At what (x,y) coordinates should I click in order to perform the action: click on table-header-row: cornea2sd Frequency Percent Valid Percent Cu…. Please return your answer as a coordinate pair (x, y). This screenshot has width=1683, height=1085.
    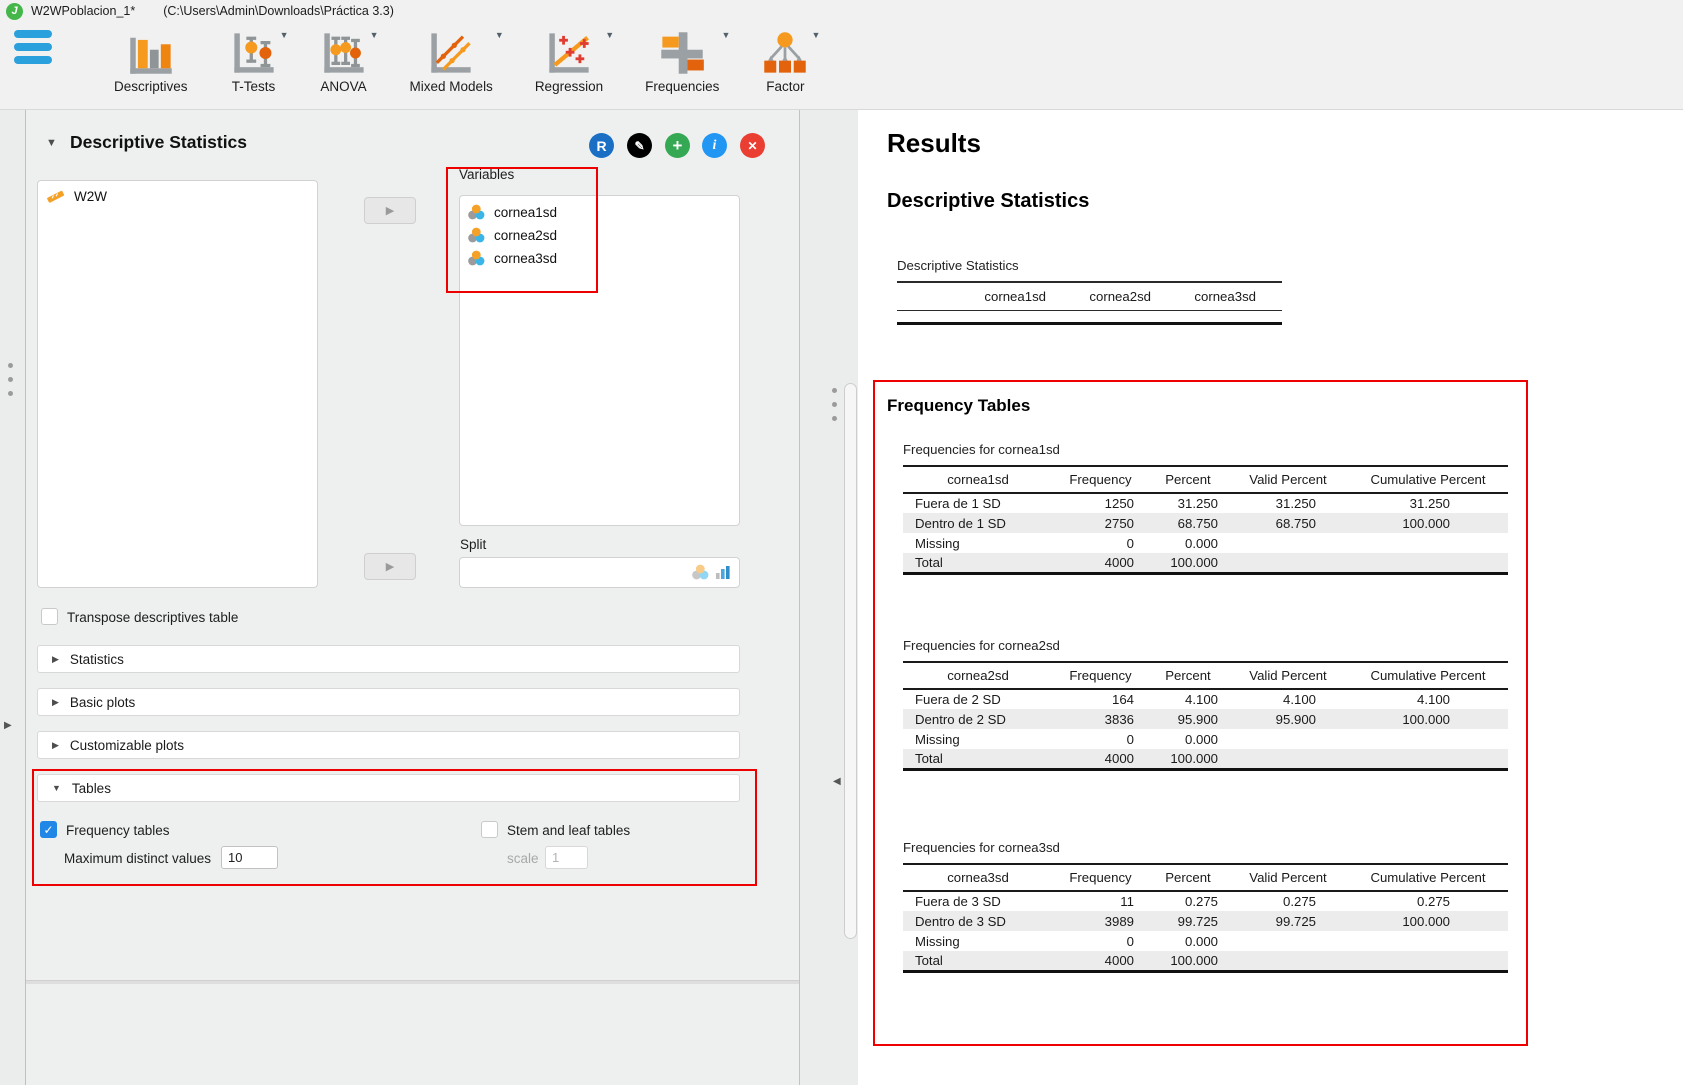
    Looking at the image, I should click on (1205, 675).